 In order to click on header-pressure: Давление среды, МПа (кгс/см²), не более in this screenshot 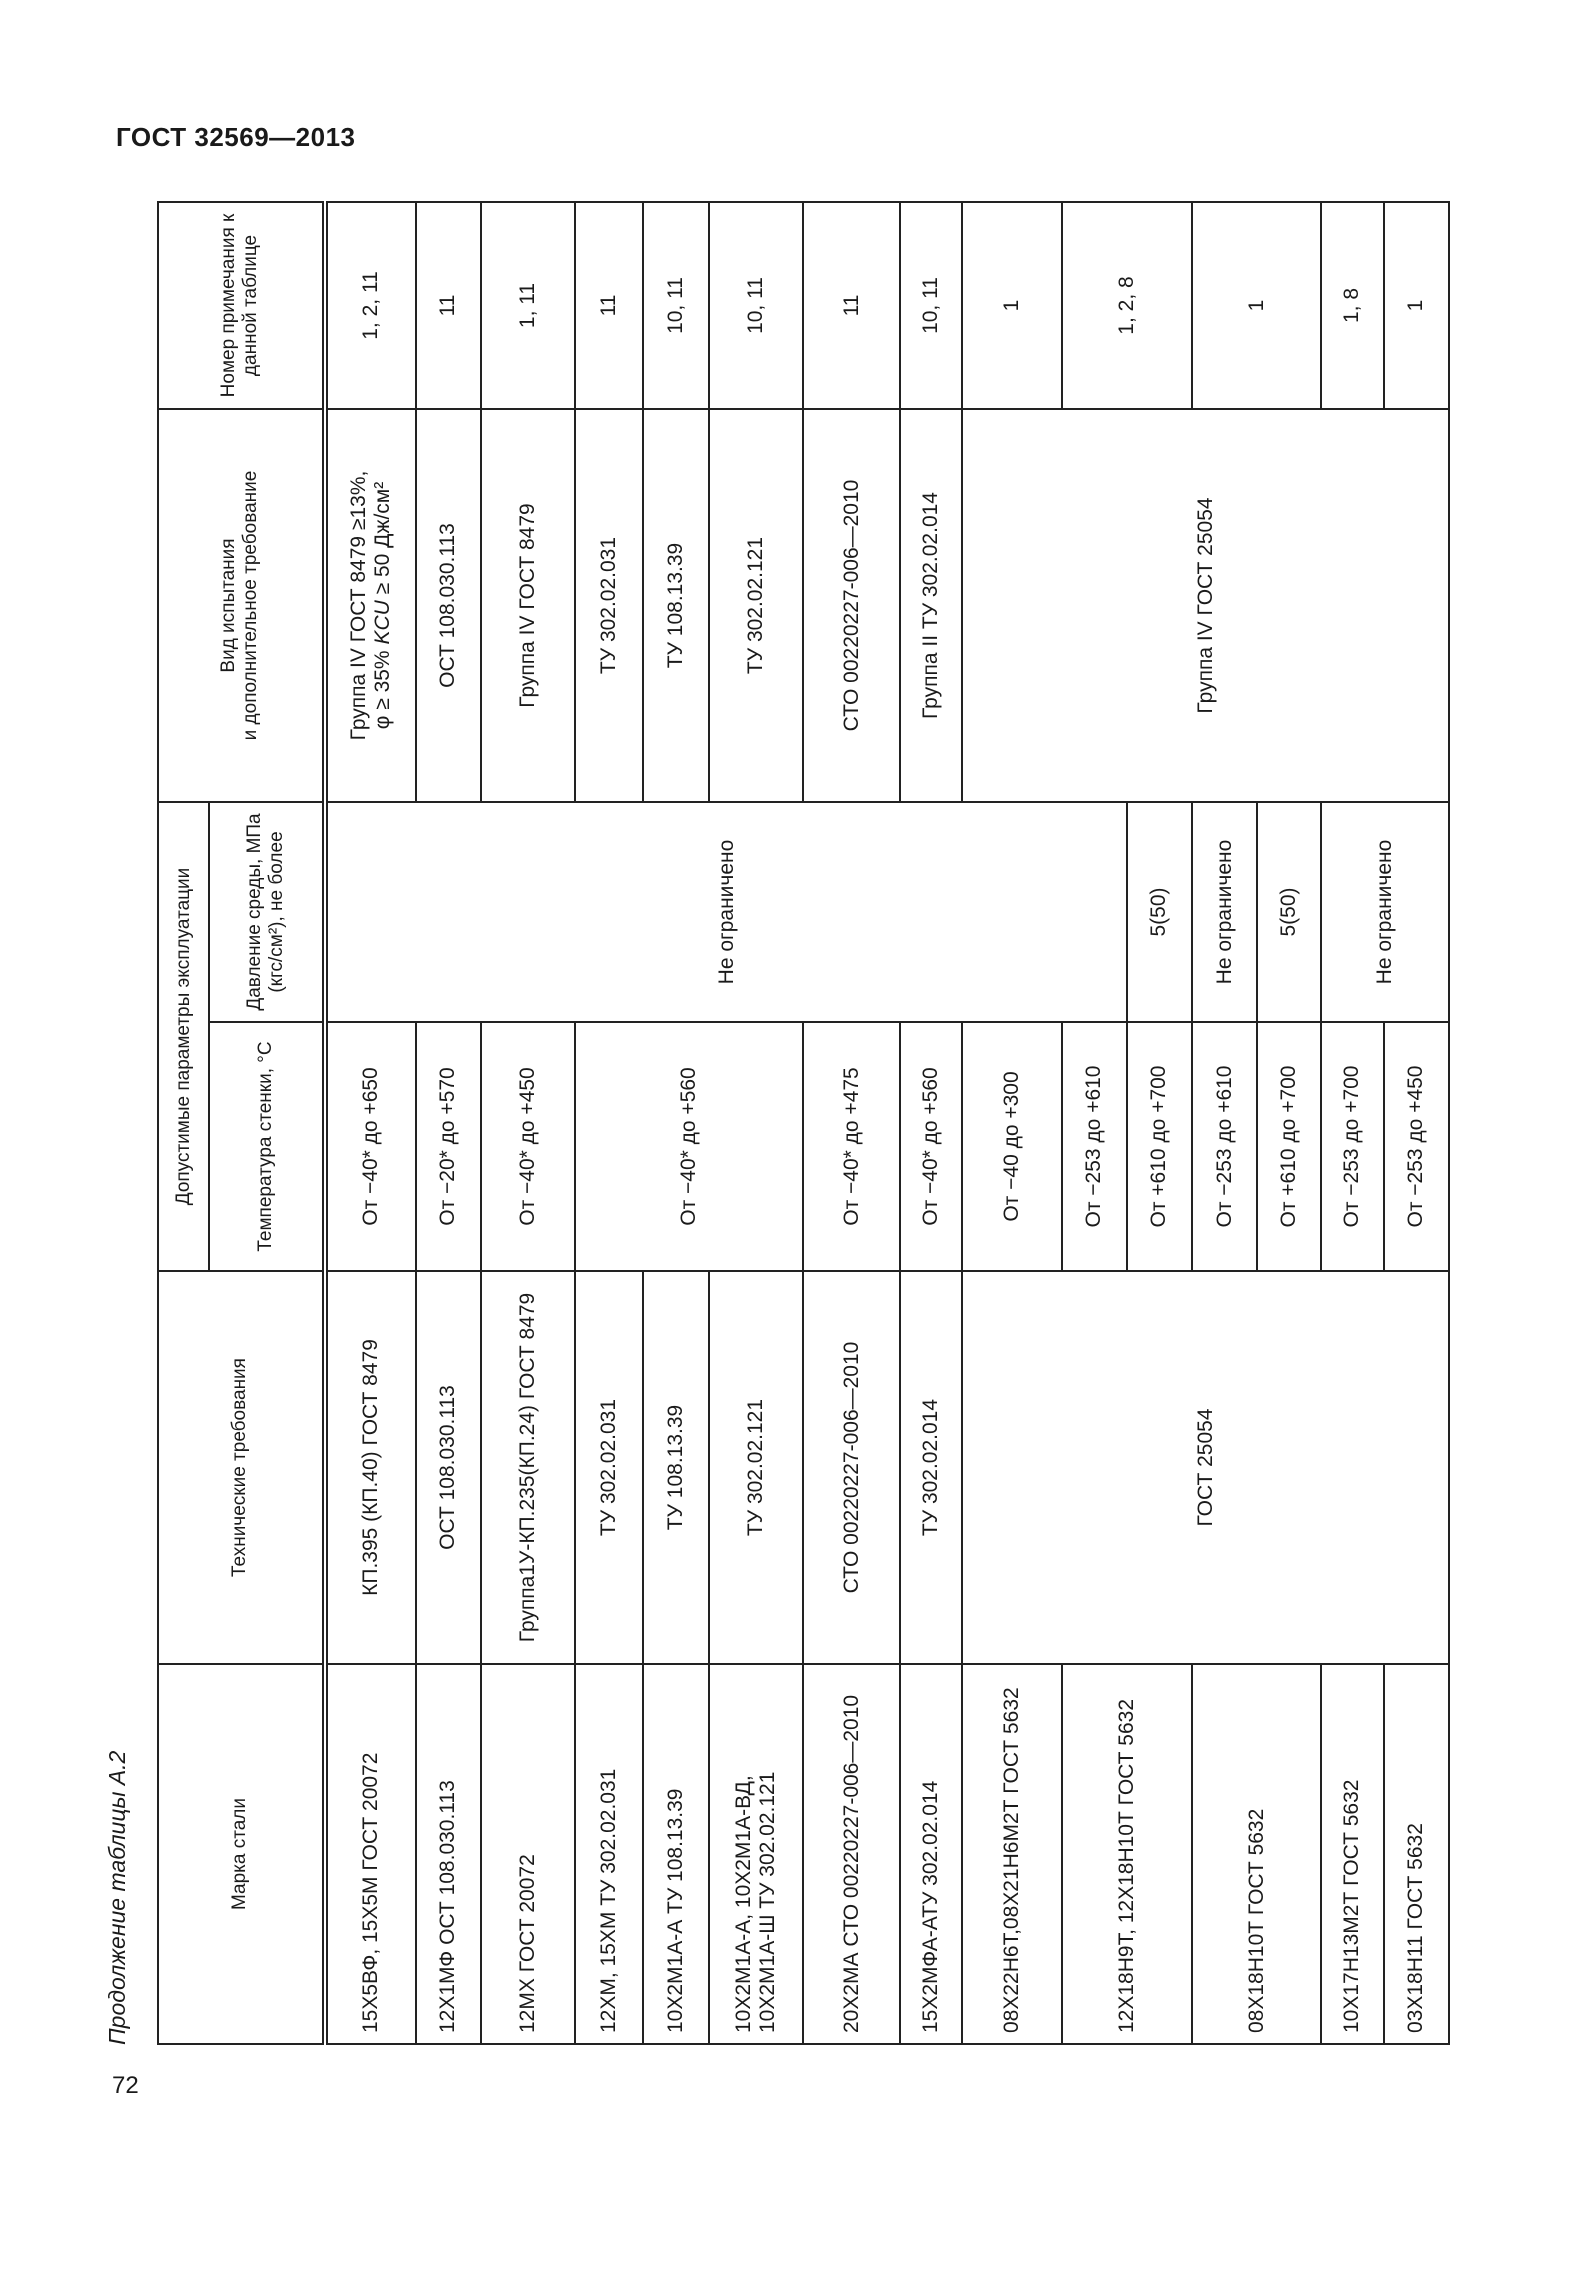, I will do `click(267, 912)`.